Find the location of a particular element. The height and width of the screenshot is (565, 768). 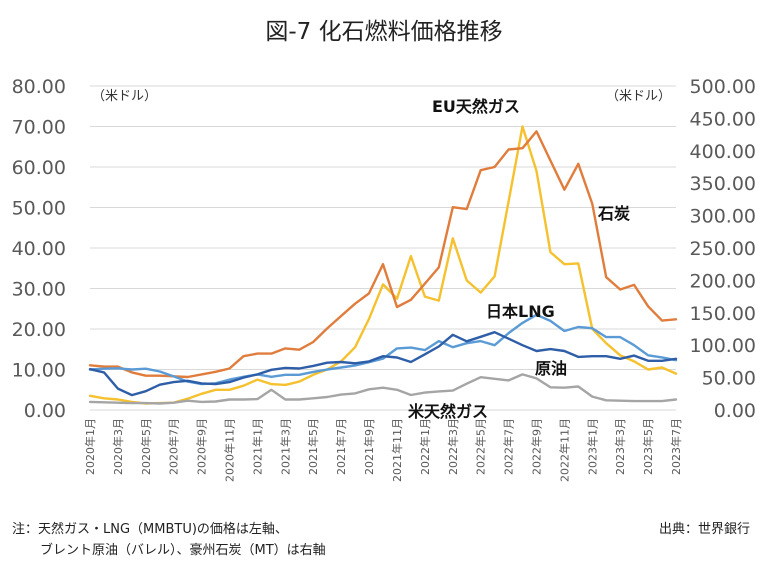

x-tick-label: 2022年1月 is located at coordinates (425, 446).